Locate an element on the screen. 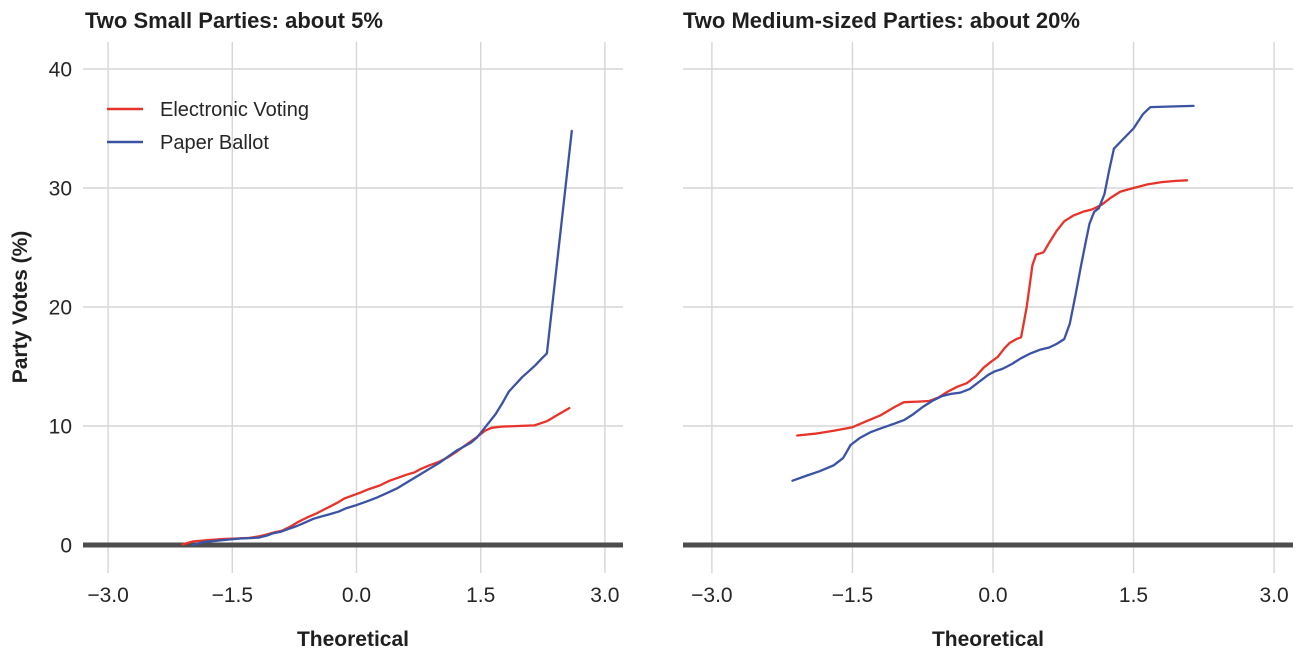 This screenshot has width=1295, height=660. y-tick-label: 10 is located at coordinates (60, 427).